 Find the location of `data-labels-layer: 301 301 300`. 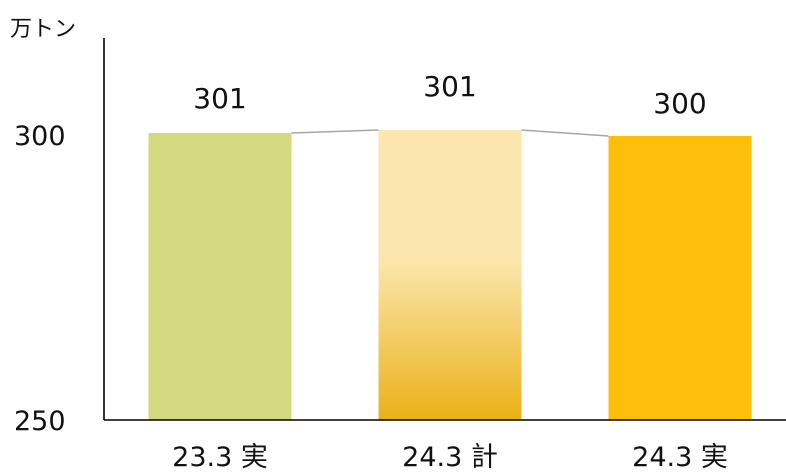

data-labels-layer: 301 301 300 is located at coordinates (449, 95).